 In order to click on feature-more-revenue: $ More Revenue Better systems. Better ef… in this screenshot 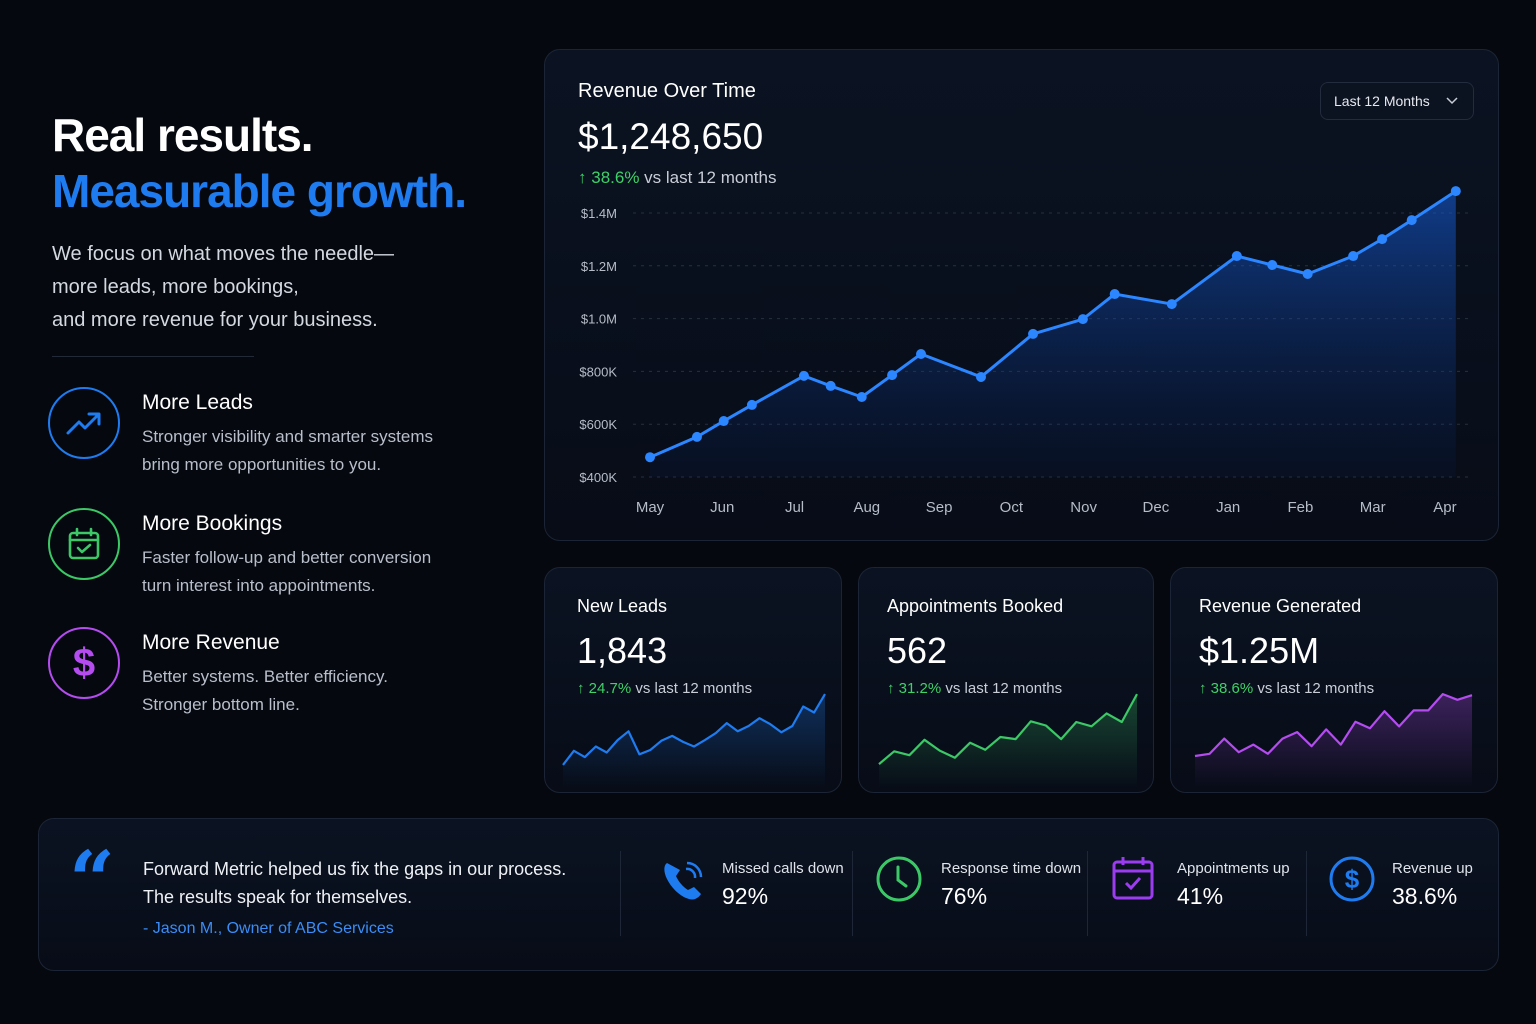, I will do `click(263, 677)`.